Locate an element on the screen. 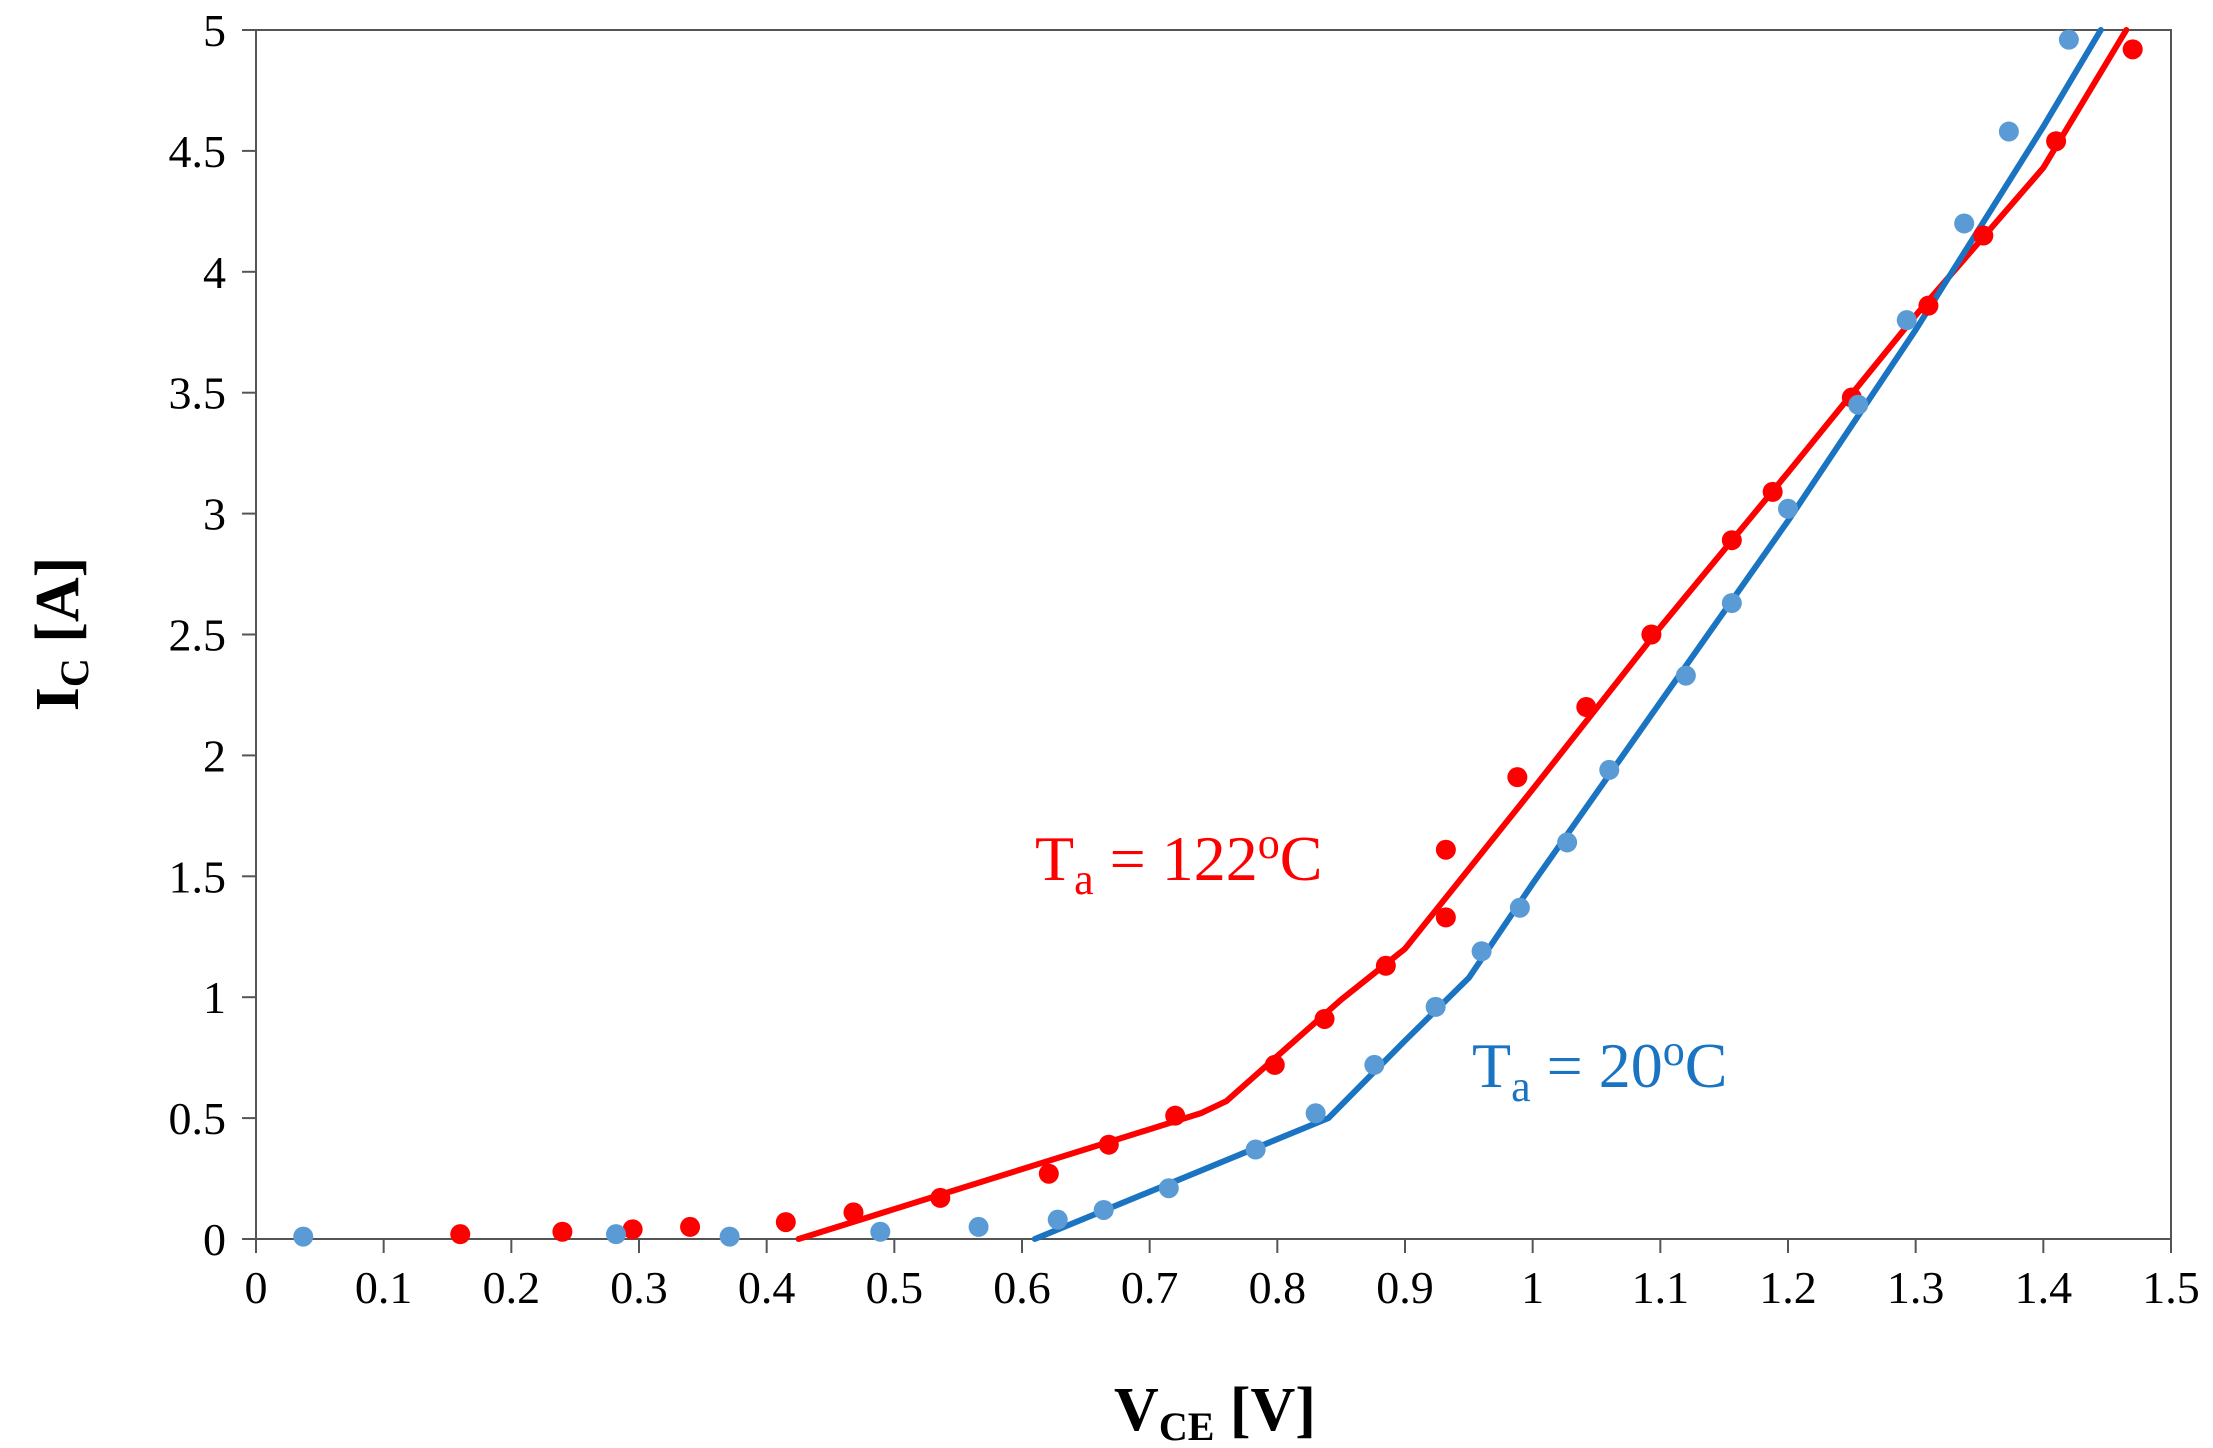 The width and height of the screenshot is (2213, 1448). annotation-20c-sup: o is located at coordinates (1674, 1050).